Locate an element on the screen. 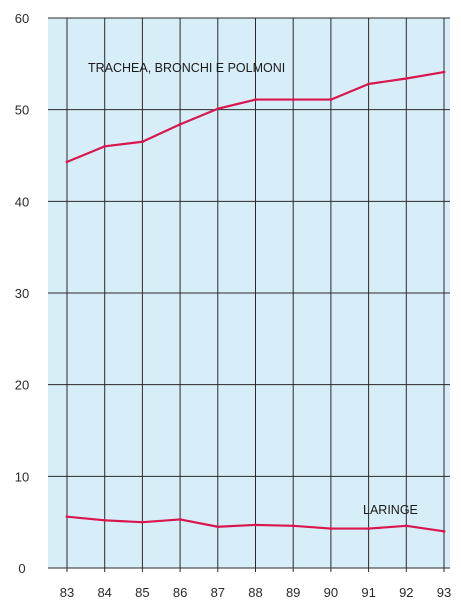 The height and width of the screenshot is (607, 461). x-axis-tick-labels: 83 84 85 86 87 88 89 90 91 92 93 is located at coordinates (255, 592).